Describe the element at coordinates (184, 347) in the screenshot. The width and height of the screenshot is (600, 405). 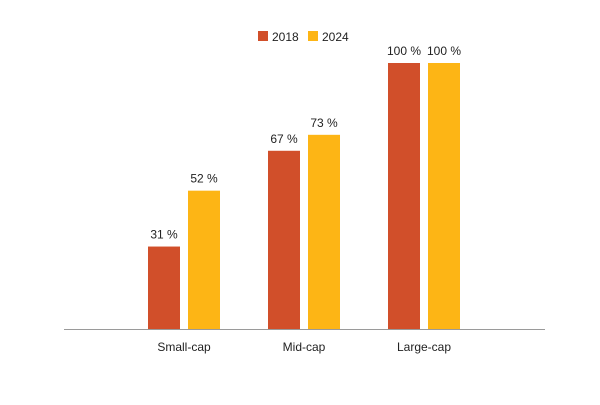
I see `x-tick-label-small-cap: Small-cap` at that location.